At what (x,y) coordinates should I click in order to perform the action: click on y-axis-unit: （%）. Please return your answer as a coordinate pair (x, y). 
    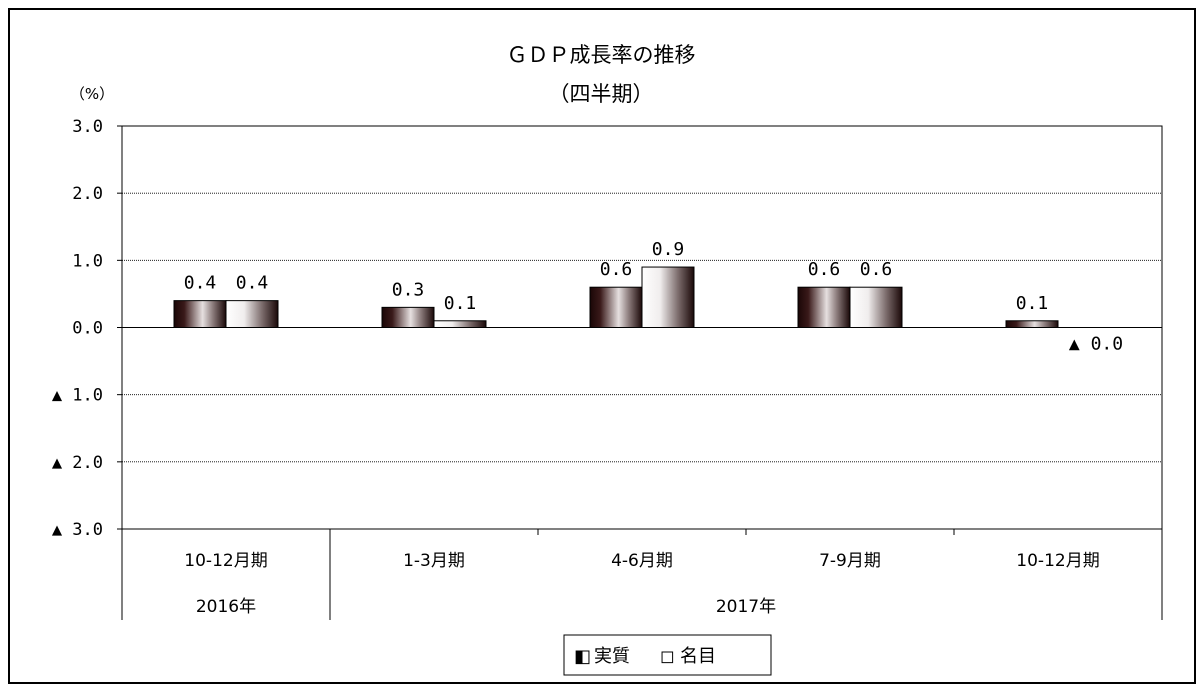
    Looking at the image, I should click on (92, 94).